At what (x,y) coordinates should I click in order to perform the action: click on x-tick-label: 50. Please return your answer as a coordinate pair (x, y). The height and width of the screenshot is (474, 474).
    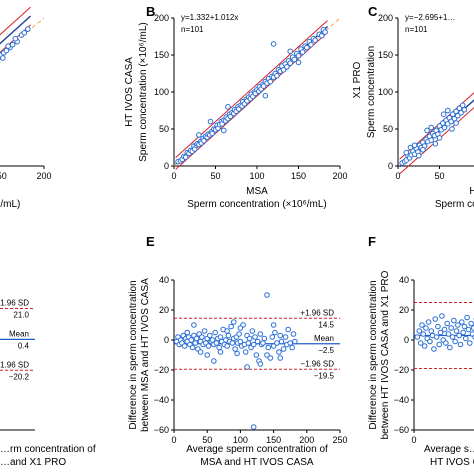
    Looking at the image, I should click on (207, 440).